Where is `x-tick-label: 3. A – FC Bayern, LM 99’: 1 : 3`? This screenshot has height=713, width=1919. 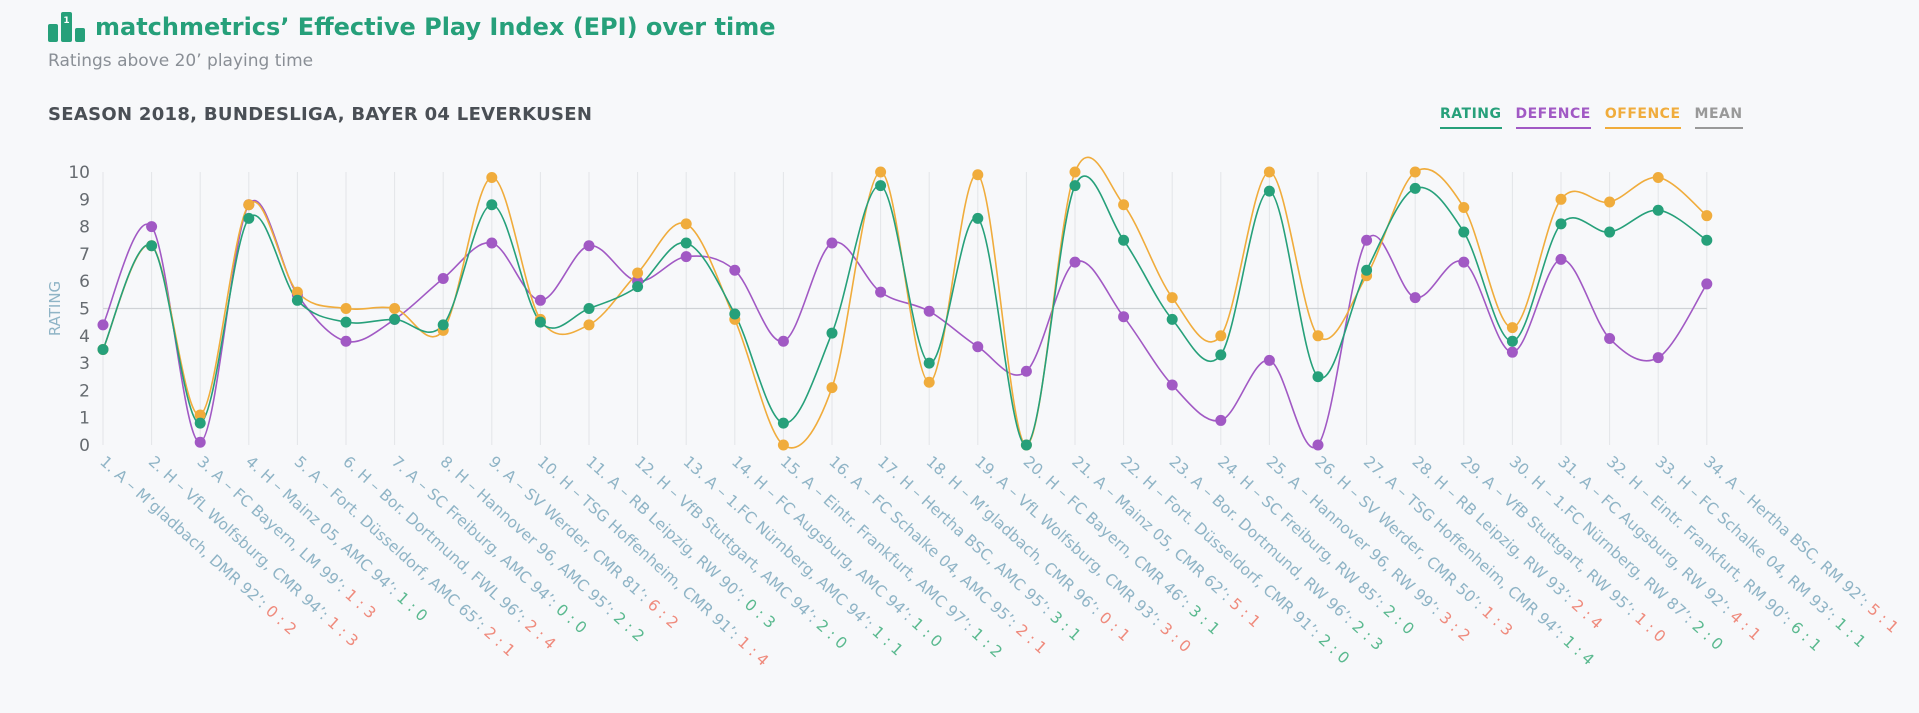 x-tick-label: 3. A – FC Bayern, LM 99’: 1 : 3 is located at coordinates (287, 538).